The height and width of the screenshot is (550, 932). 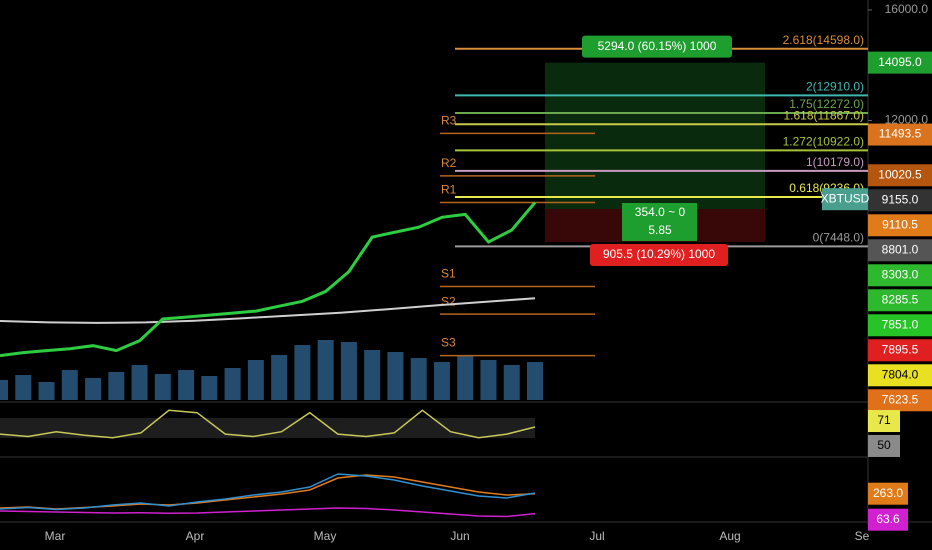 What do you see at coordinates (268, 310) in the screenshot?
I see `ma-line` at bounding box center [268, 310].